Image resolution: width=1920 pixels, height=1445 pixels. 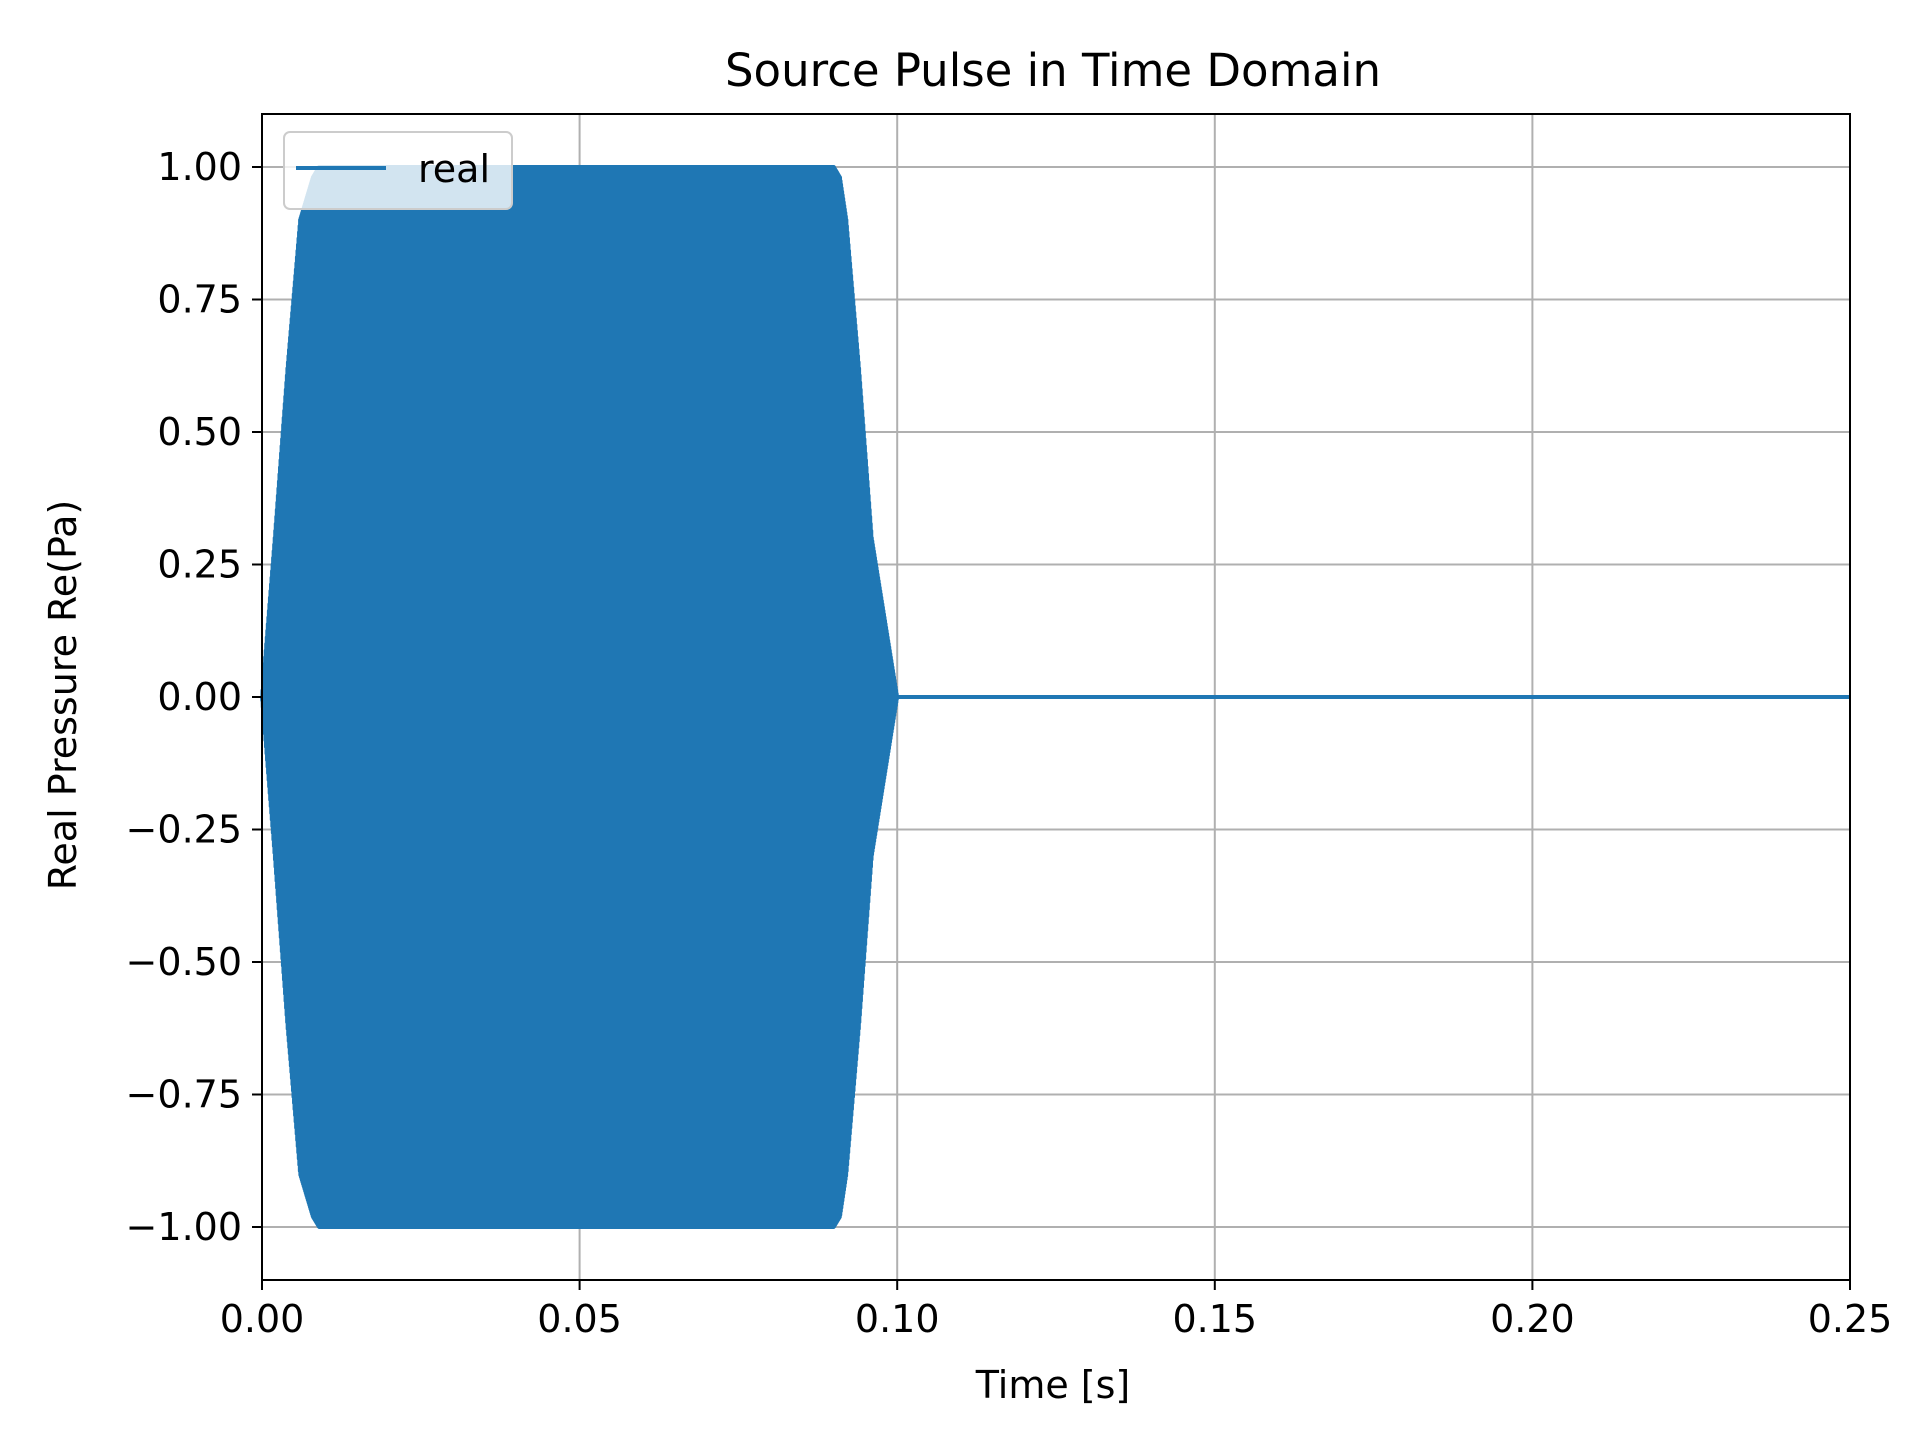 What do you see at coordinates (1053, 1385) in the screenshot?
I see `x-axis-label: Time [s]` at bounding box center [1053, 1385].